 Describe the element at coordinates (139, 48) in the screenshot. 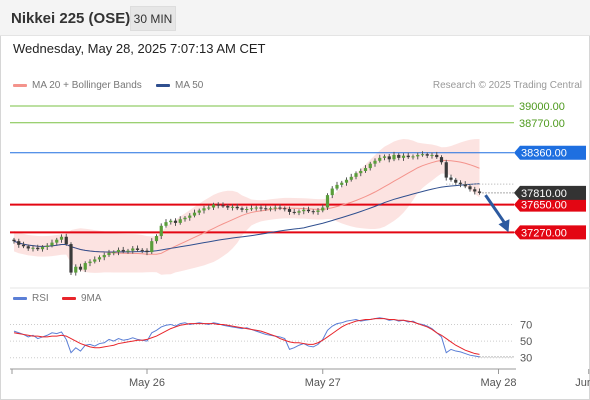

I see `timestamp: Wednesday, May 28, 2025 7:07:13 AM CET` at that location.